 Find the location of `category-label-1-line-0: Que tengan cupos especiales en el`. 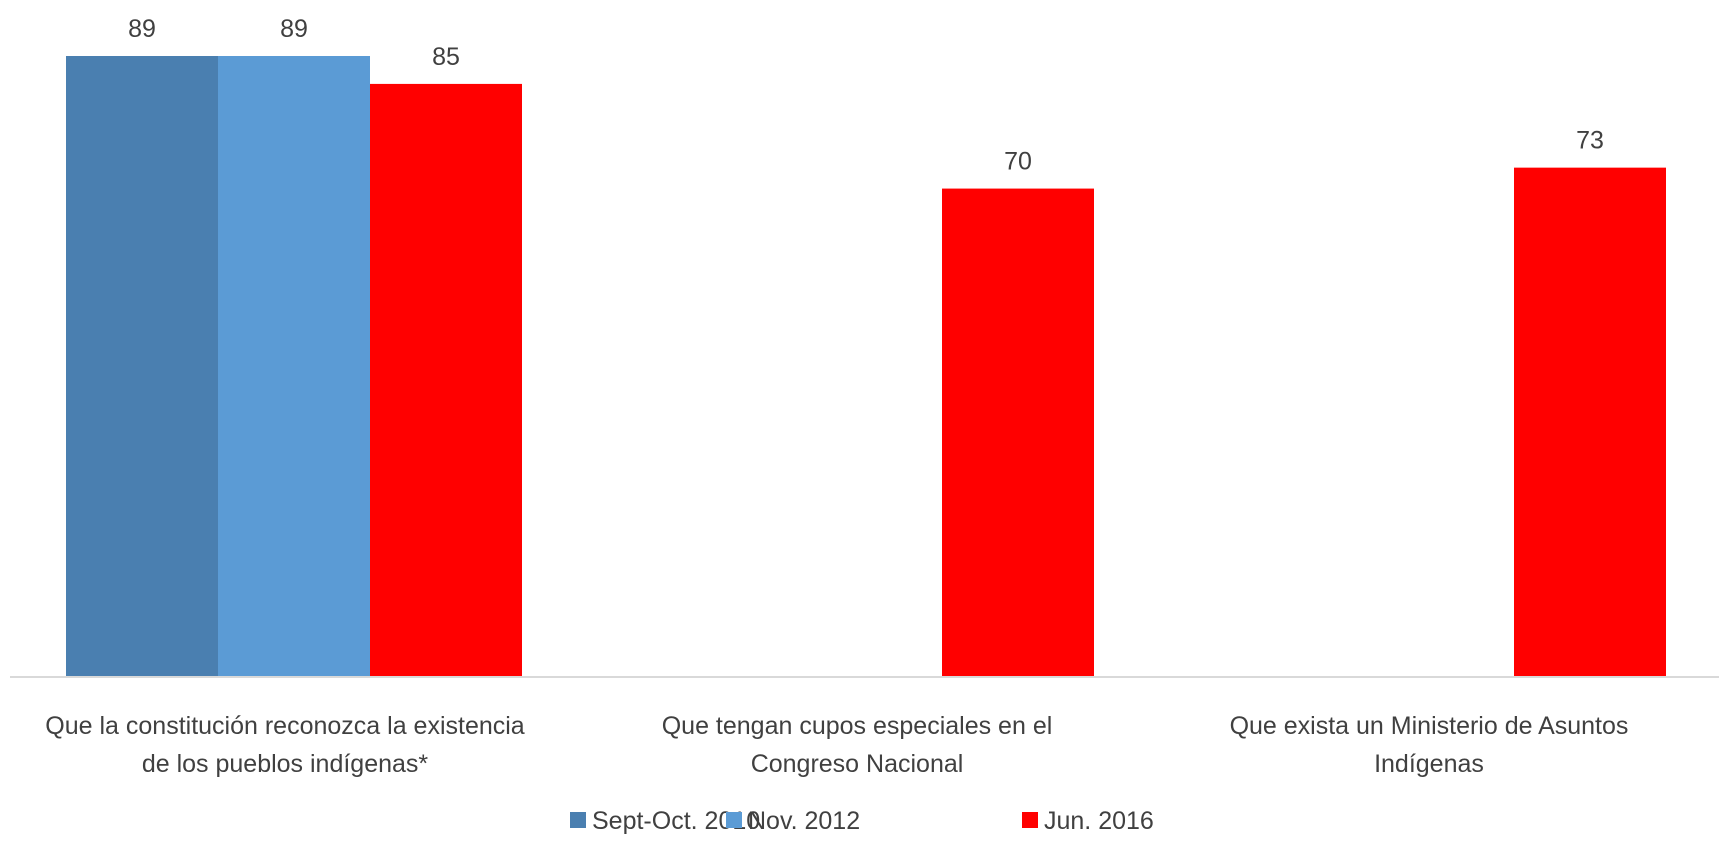

category-label-1-line-0: Que tengan cupos especiales en el is located at coordinates (857, 726).